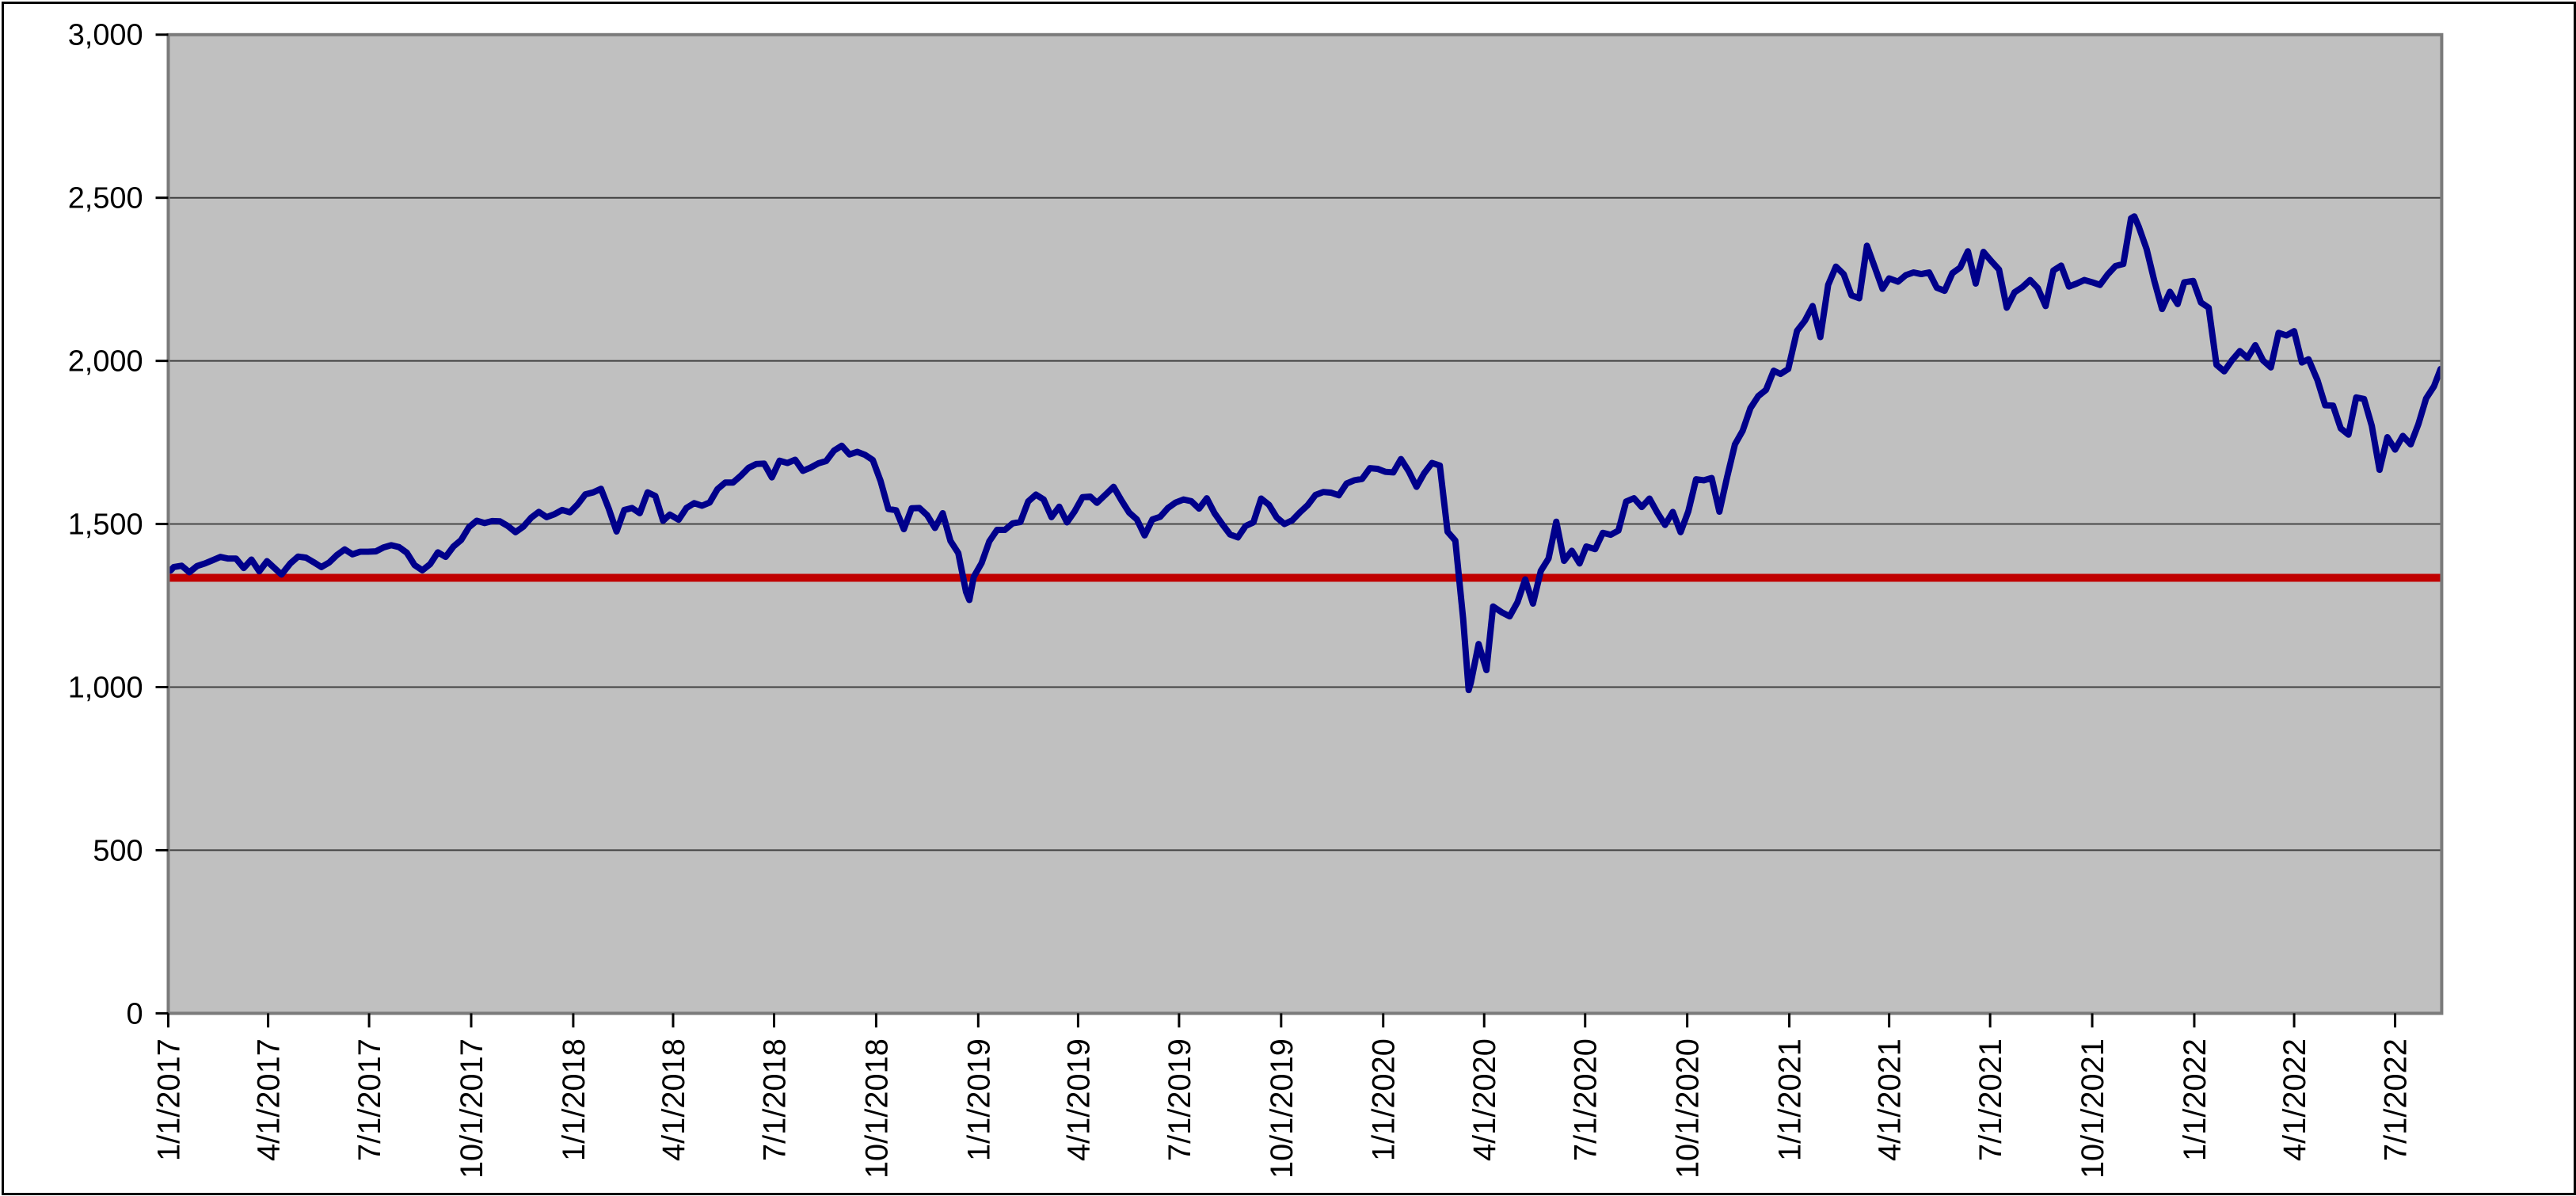  I want to click on x-tick-label: 7/1/2017, so click(369, 1099).